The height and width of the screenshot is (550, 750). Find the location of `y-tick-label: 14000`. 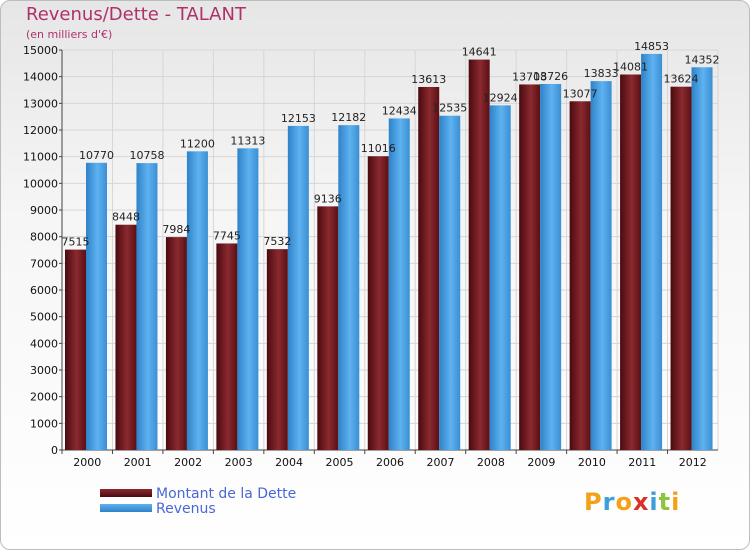

y-tick-label: 14000 is located at coordinates (40, 77).